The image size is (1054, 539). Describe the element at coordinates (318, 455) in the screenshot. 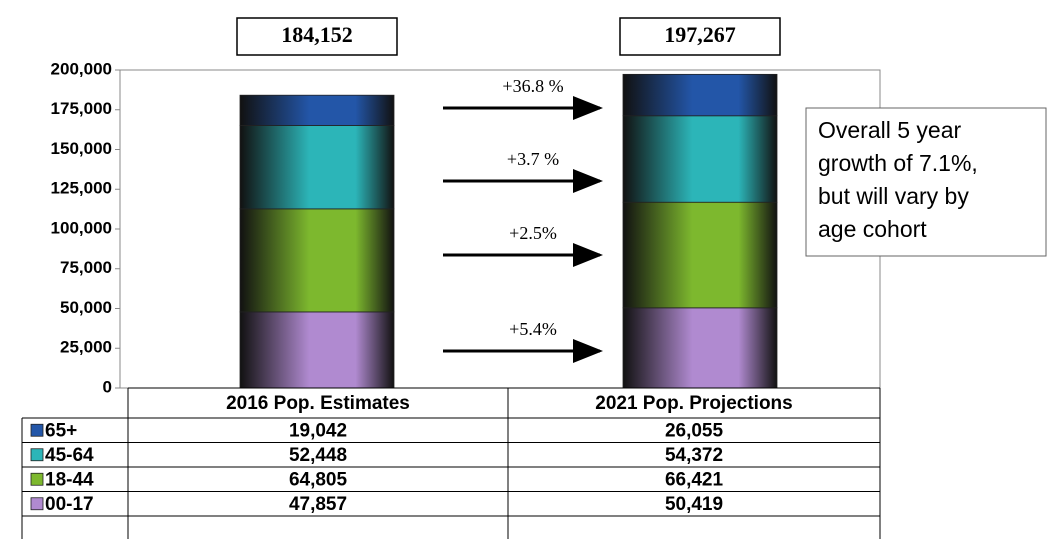

I see `table-value: 52,448` at that location.